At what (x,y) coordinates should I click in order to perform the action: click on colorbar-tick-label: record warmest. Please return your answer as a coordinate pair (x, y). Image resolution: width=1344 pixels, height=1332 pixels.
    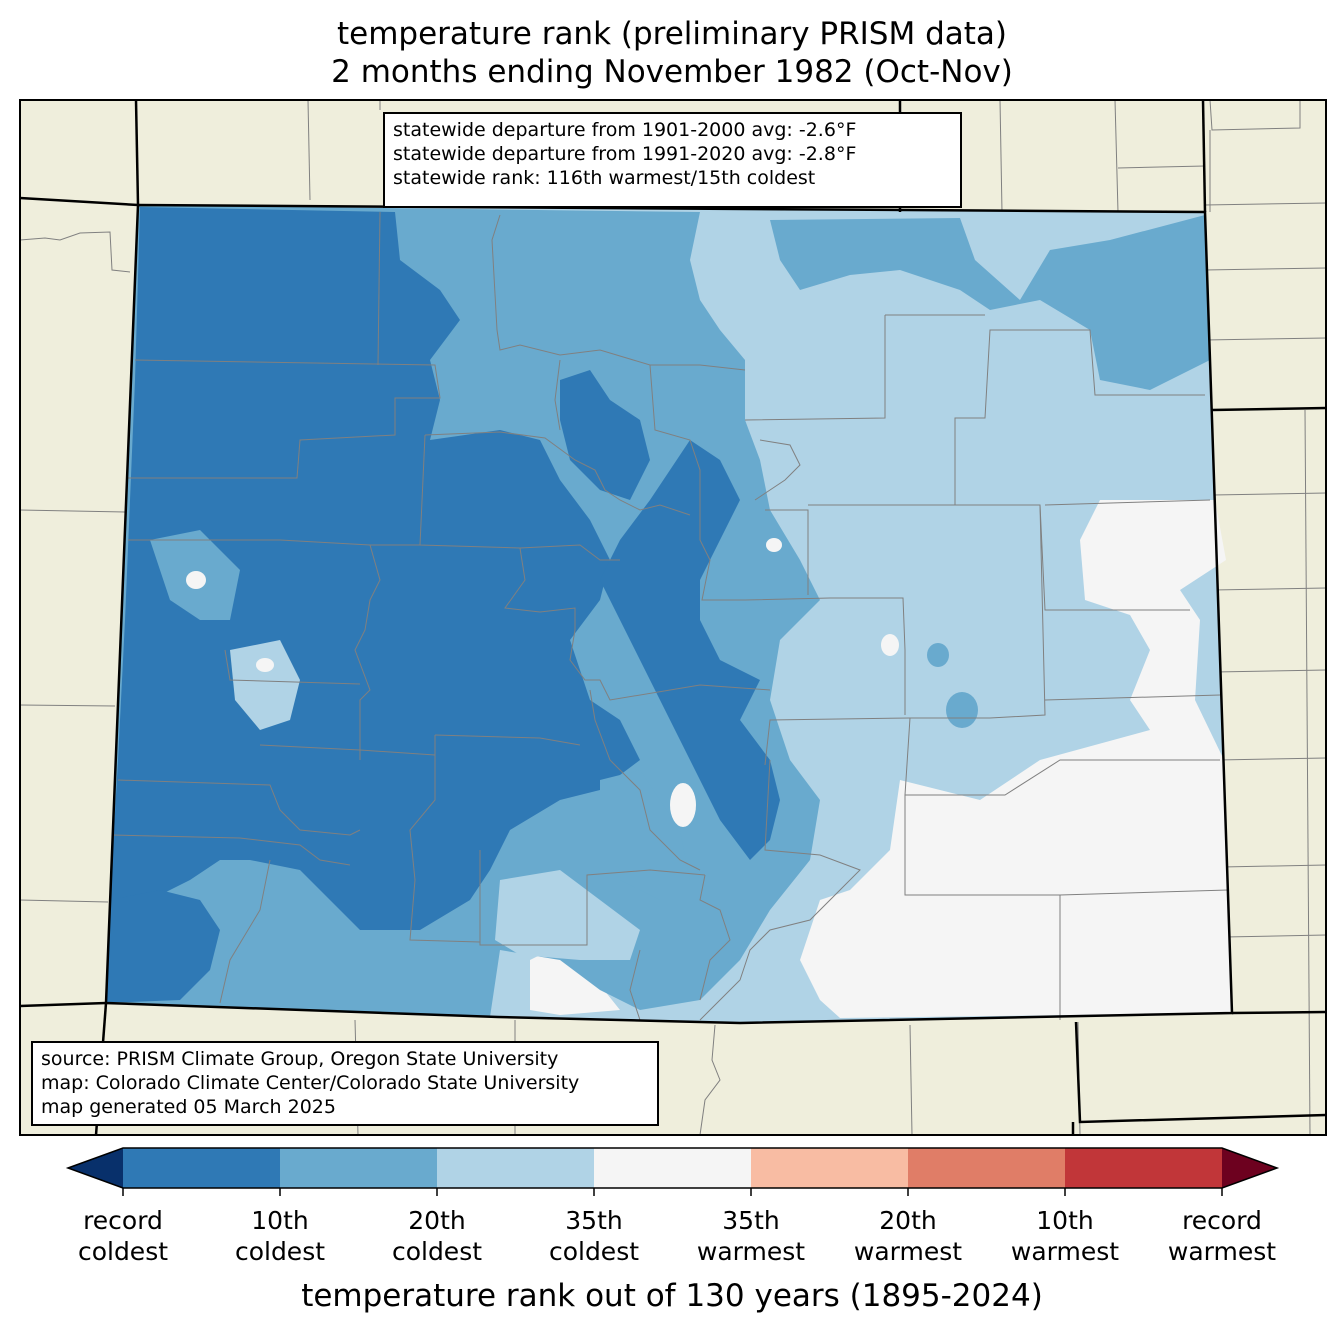
    Looking at the image, I should click on (1222, 1236).